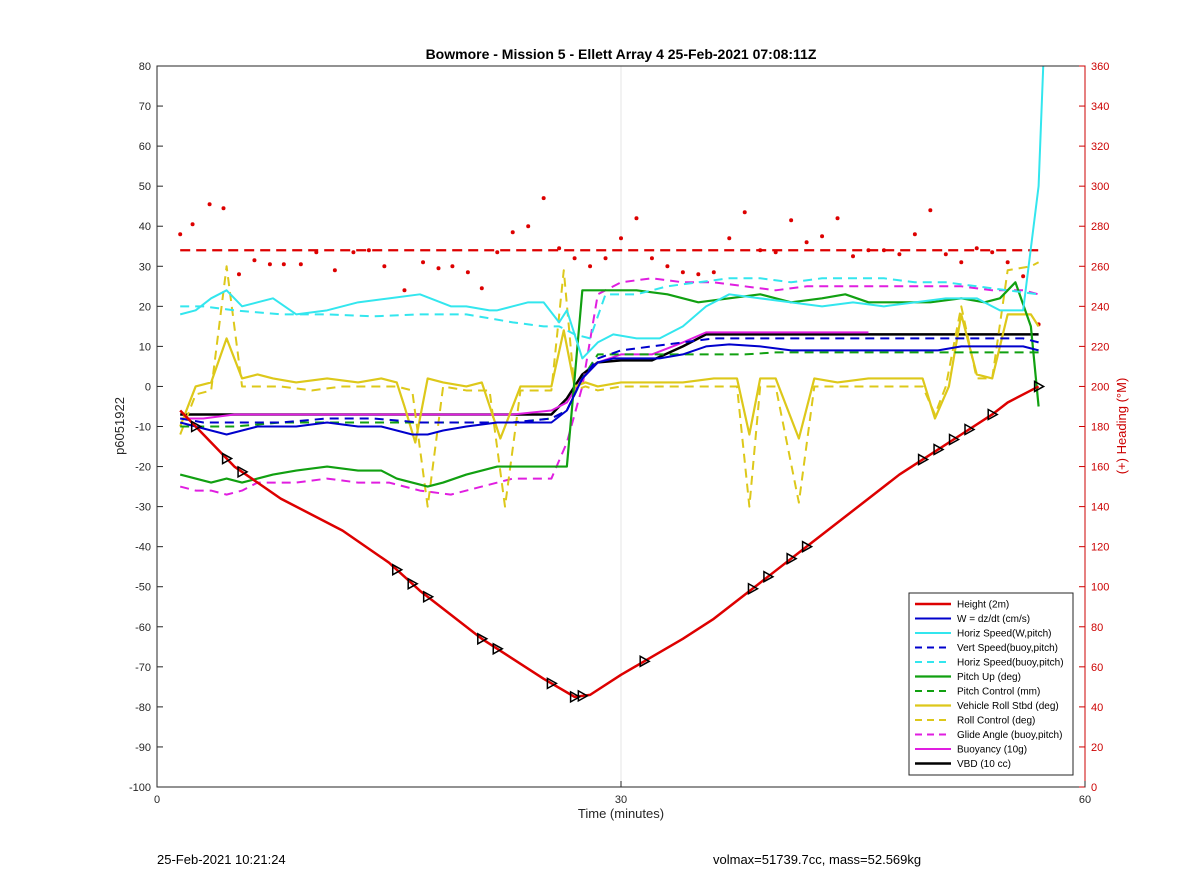 This screenshot has width=1200, height=885. Describe the element at coordinates (1100, 187) in the screenshot. I see `y2-tick-label: 300` at that location.